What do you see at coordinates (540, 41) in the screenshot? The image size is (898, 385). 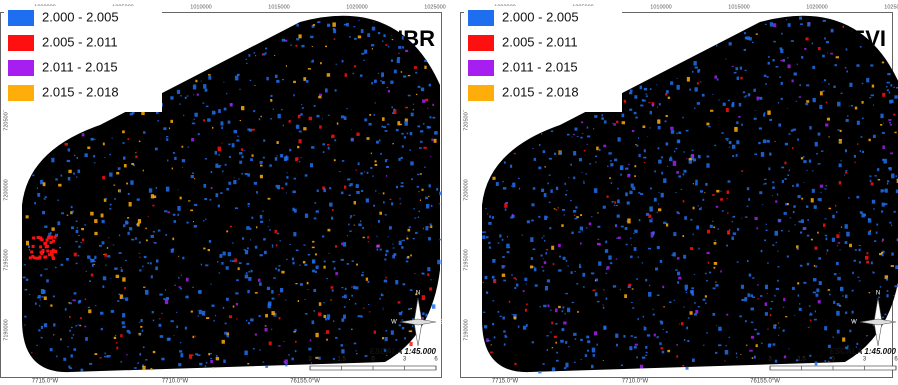 I see `legend-label: 2.005 - 2.011` at bounding box center [540, 41].